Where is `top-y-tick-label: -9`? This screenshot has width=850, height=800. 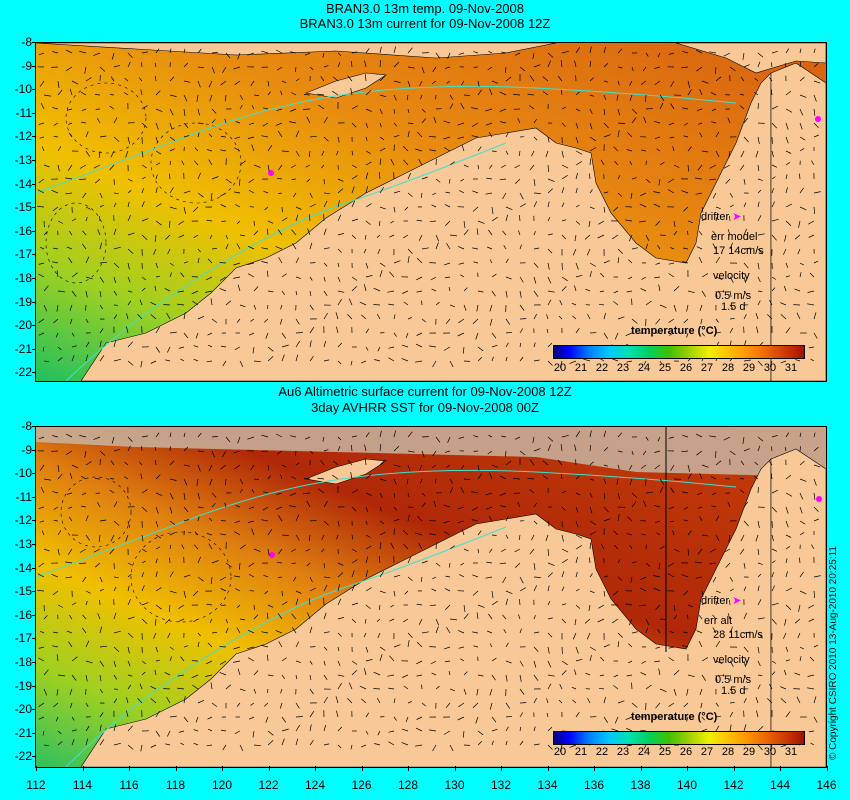 top-y-tick-label: -9 is located at coordinates (26, 65).